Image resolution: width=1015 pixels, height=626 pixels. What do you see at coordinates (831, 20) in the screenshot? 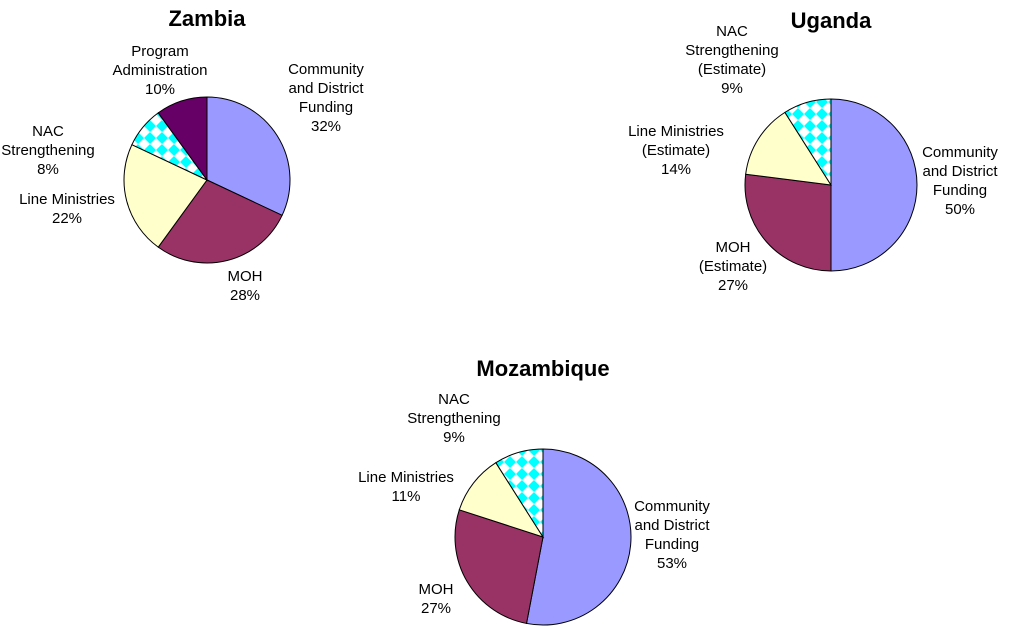
I see `chart-title: Uganda` at bounding box center [831, 20].